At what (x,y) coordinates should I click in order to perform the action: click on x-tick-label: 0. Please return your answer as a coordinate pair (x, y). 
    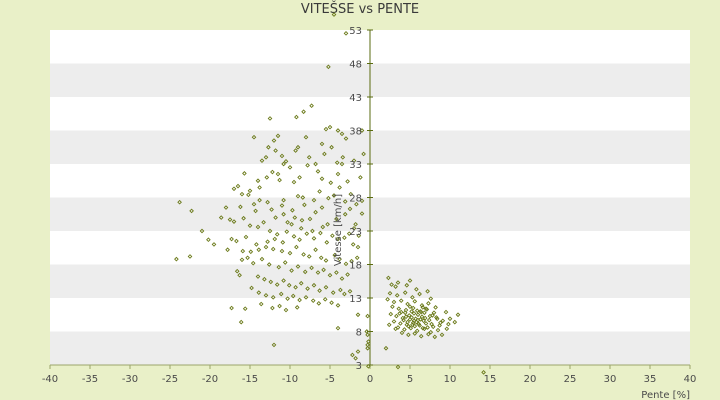
    Looking at the image, I should click on (370, 379).